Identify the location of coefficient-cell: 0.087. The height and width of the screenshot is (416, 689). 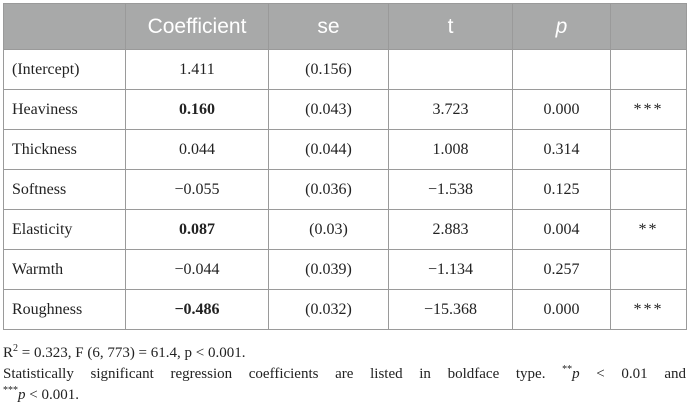
(197, 229).